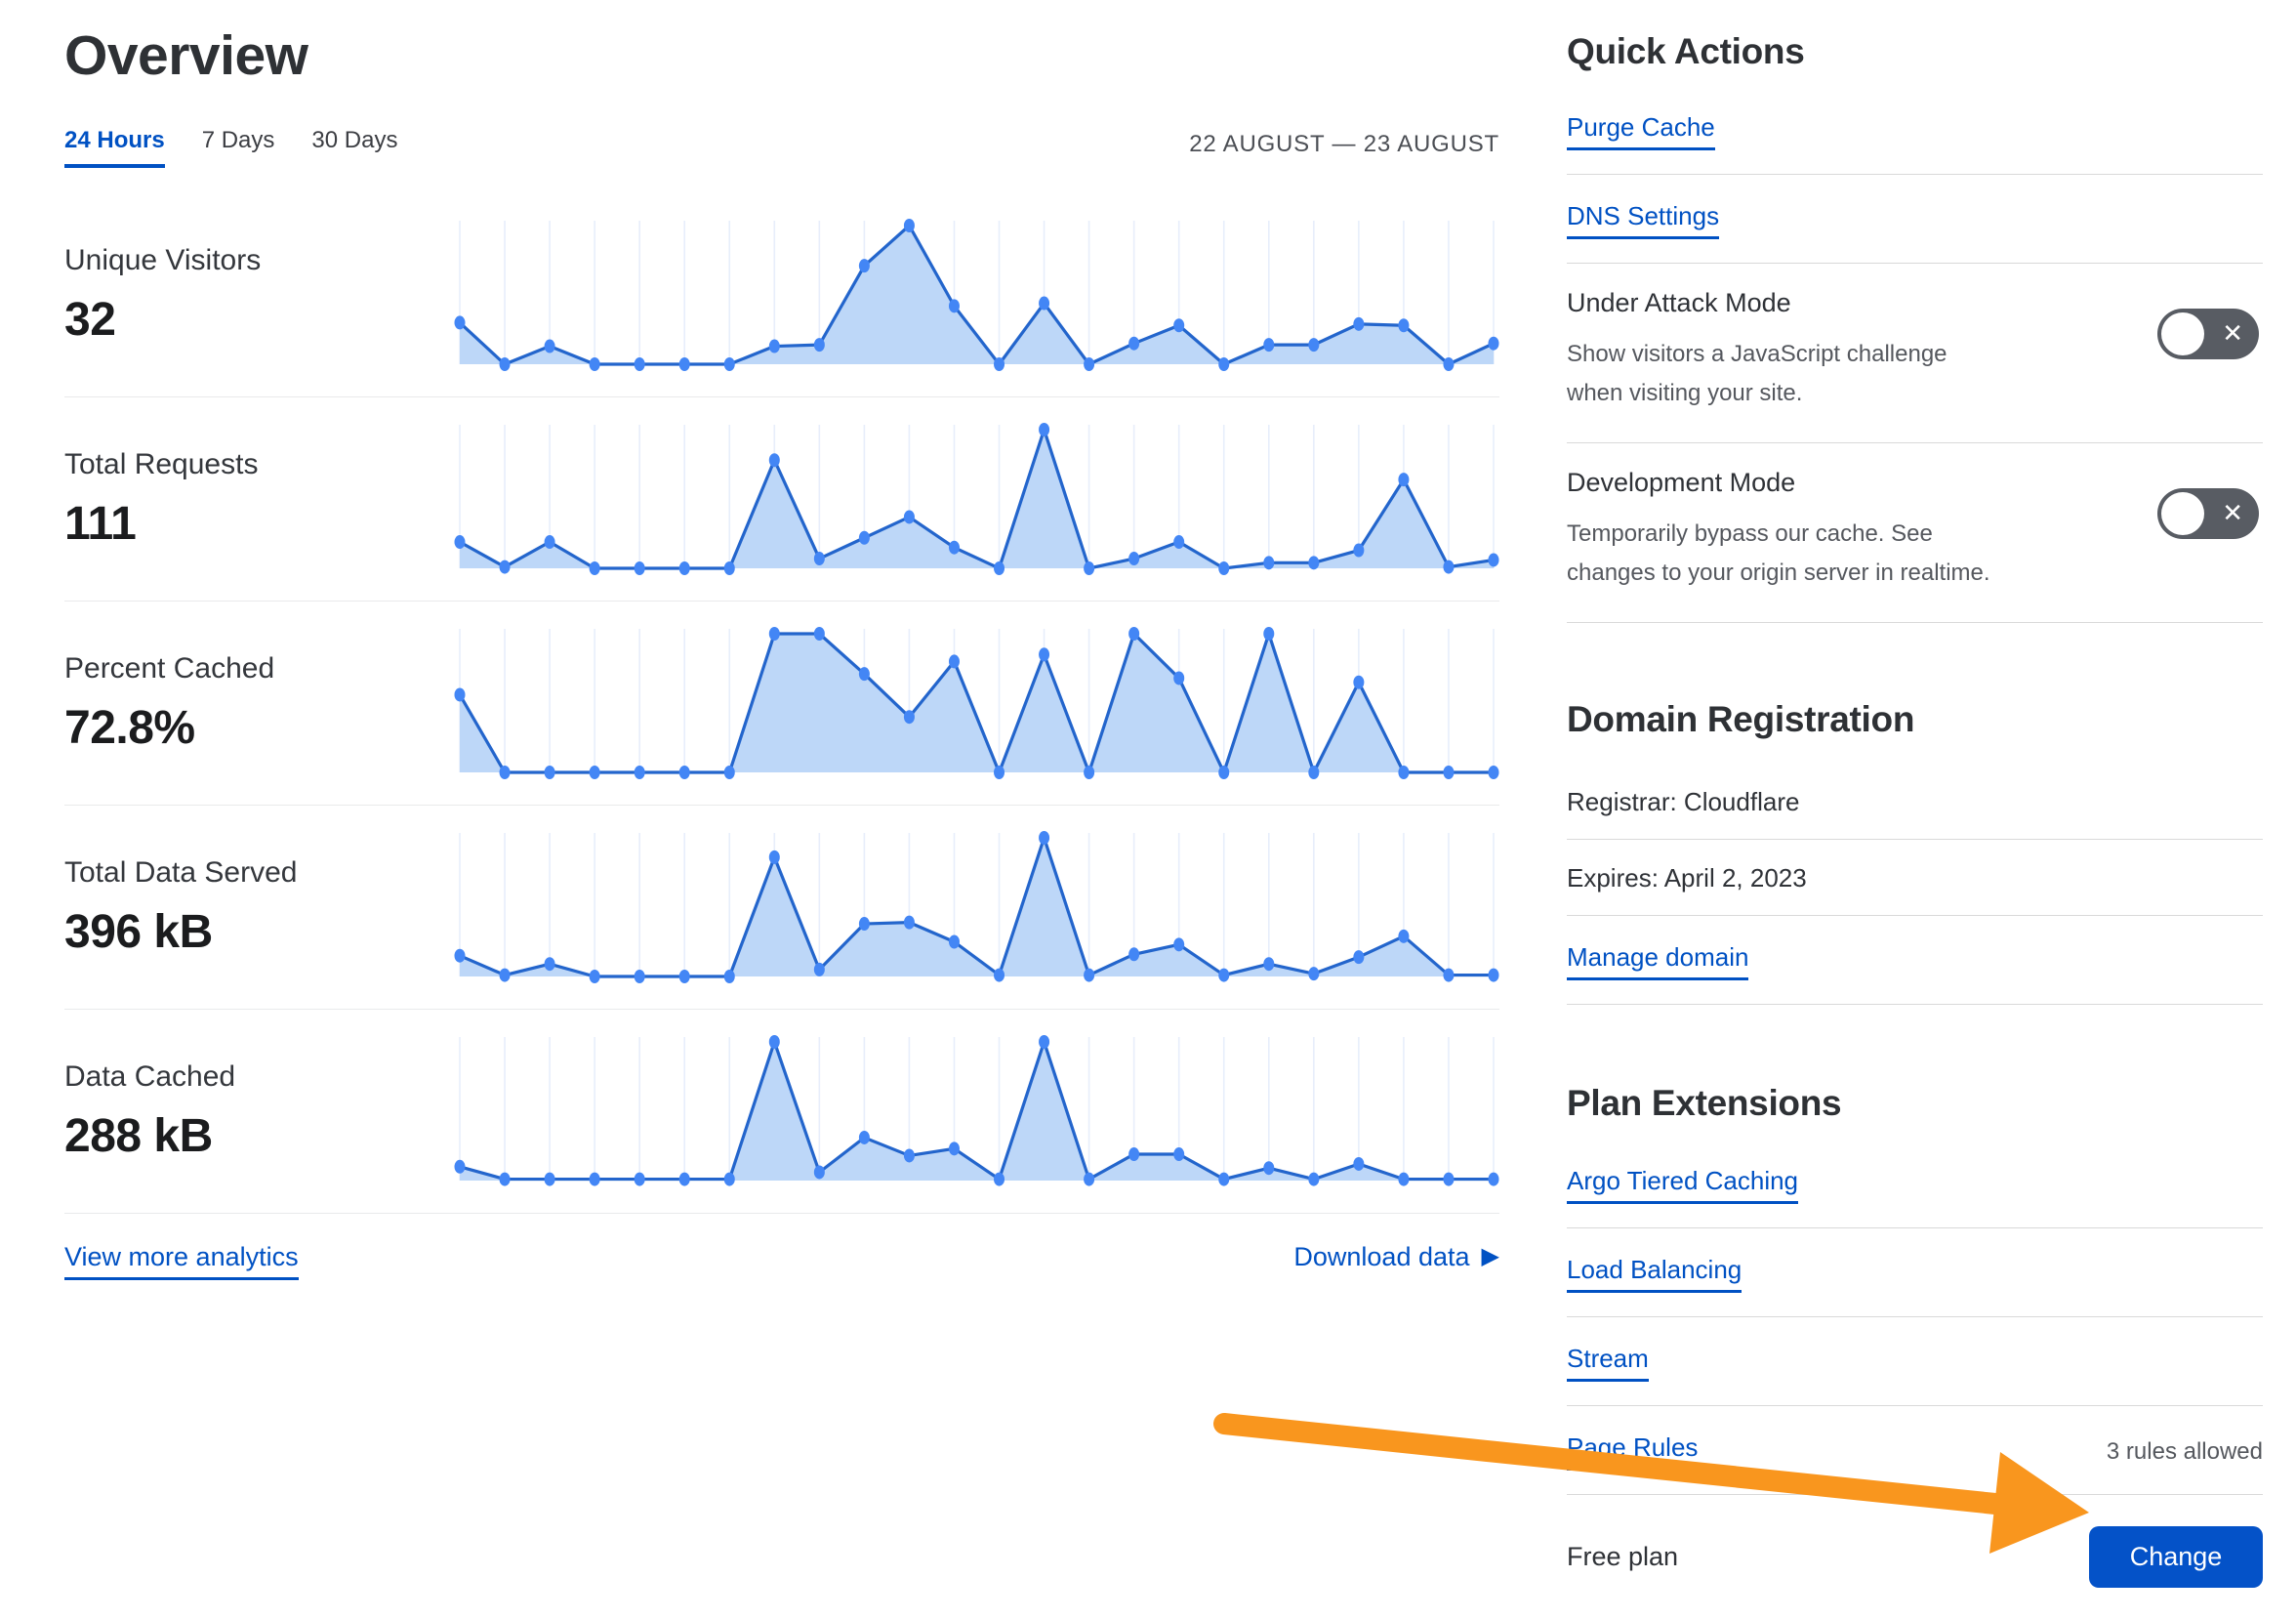 The image size is (2296, 1619). Describe the element at coordinates (976, 907) in the screenshot. I see `sparkline-total-data-served` at that location.